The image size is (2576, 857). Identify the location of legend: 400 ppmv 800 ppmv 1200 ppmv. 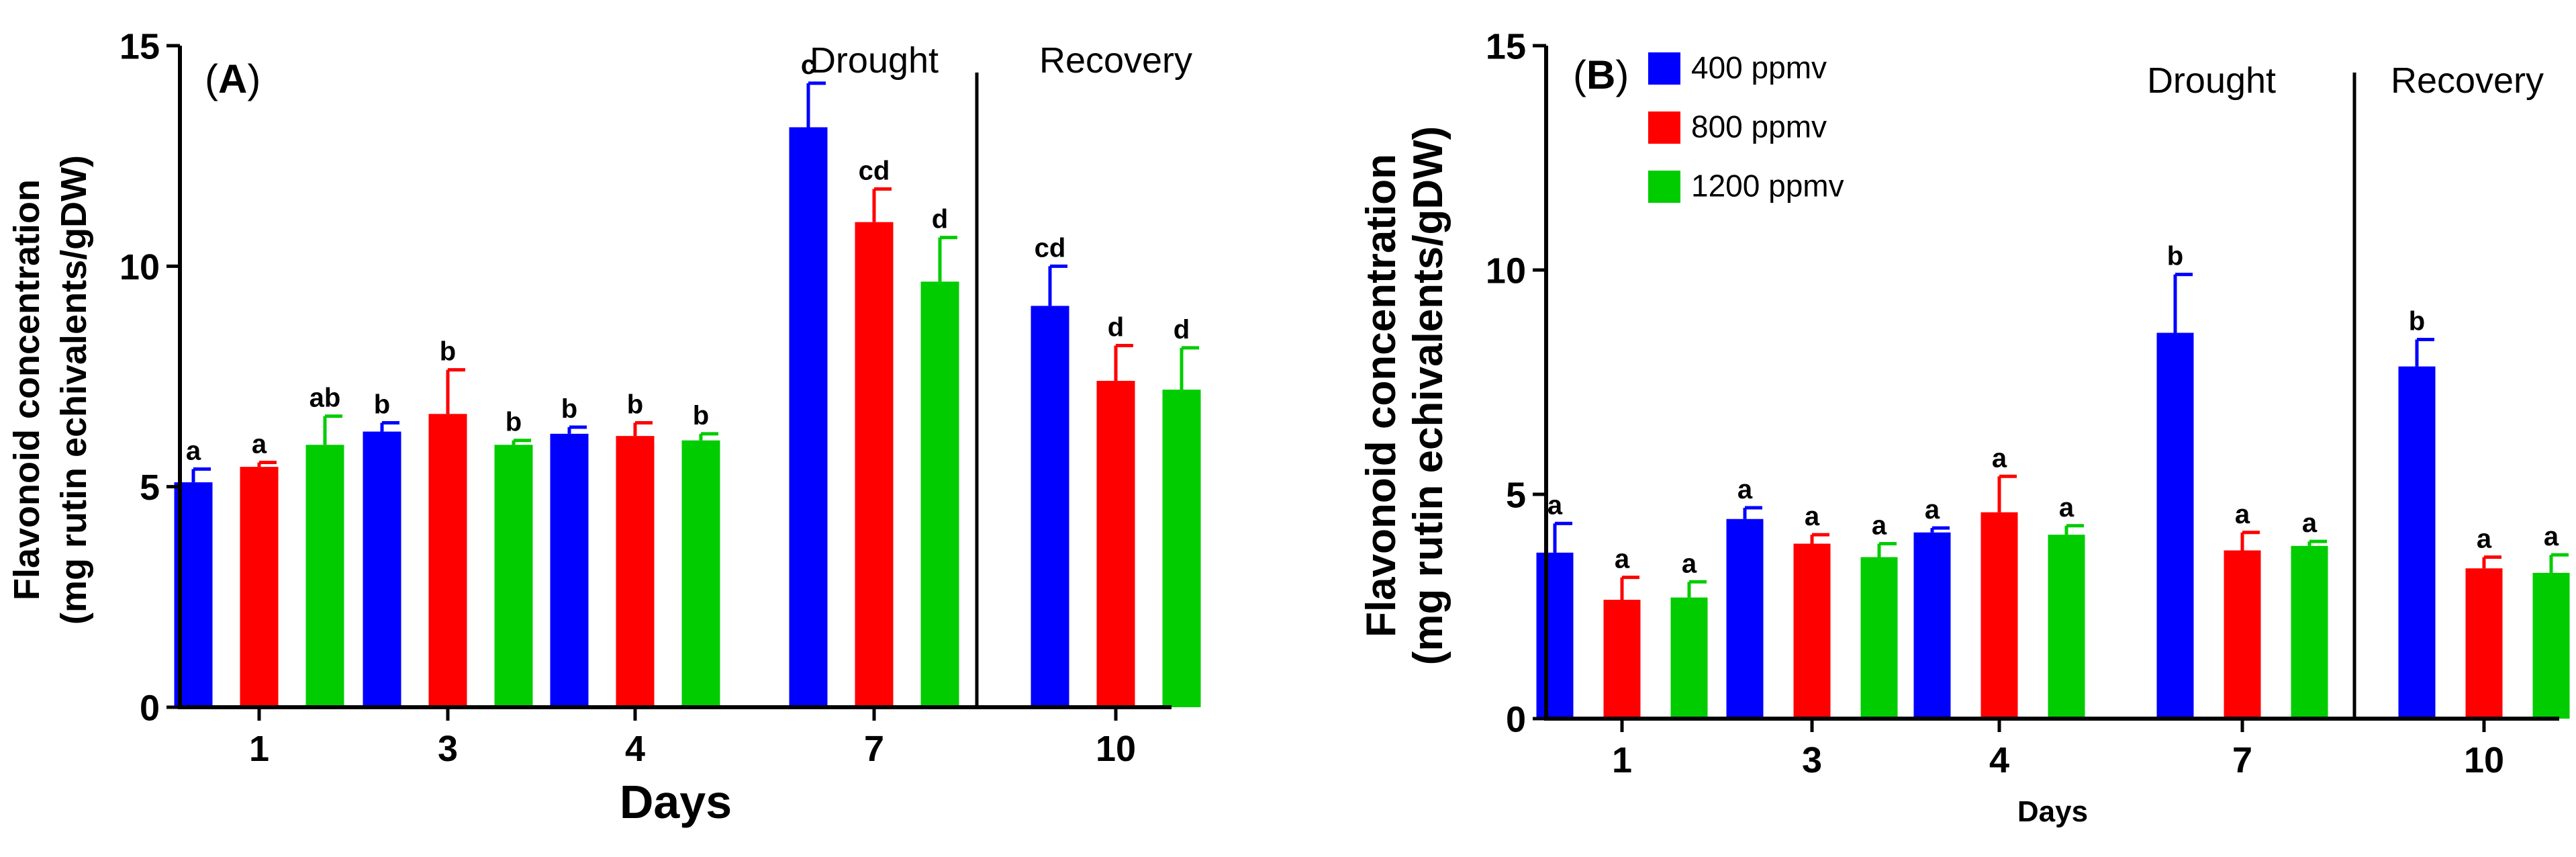
(1746, 126).